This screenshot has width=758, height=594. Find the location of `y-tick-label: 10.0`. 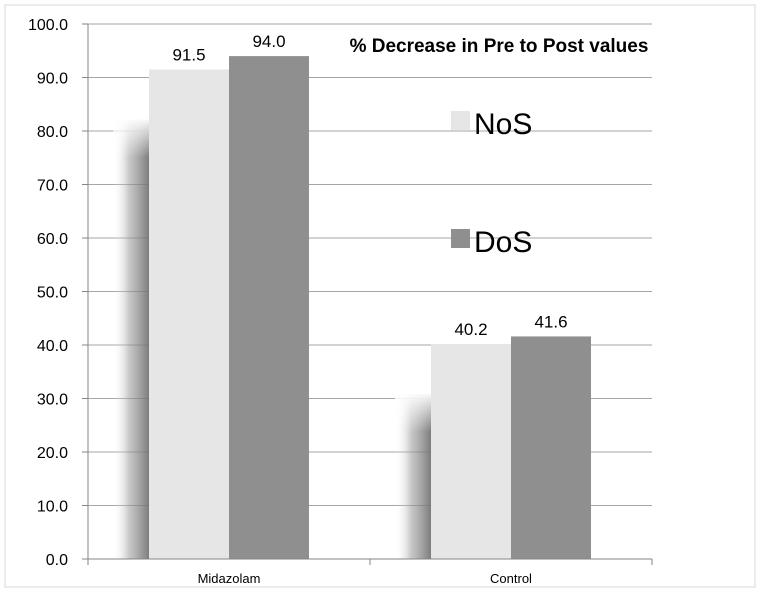

y-tick-label: 10.0 is located at coordinates (52, 507).